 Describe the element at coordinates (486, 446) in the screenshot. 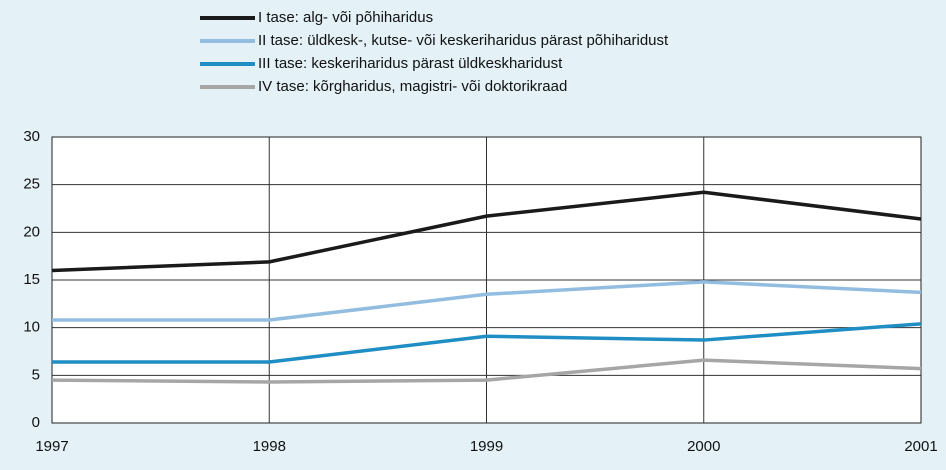

I see `x-tick-label: 1999` at that location.